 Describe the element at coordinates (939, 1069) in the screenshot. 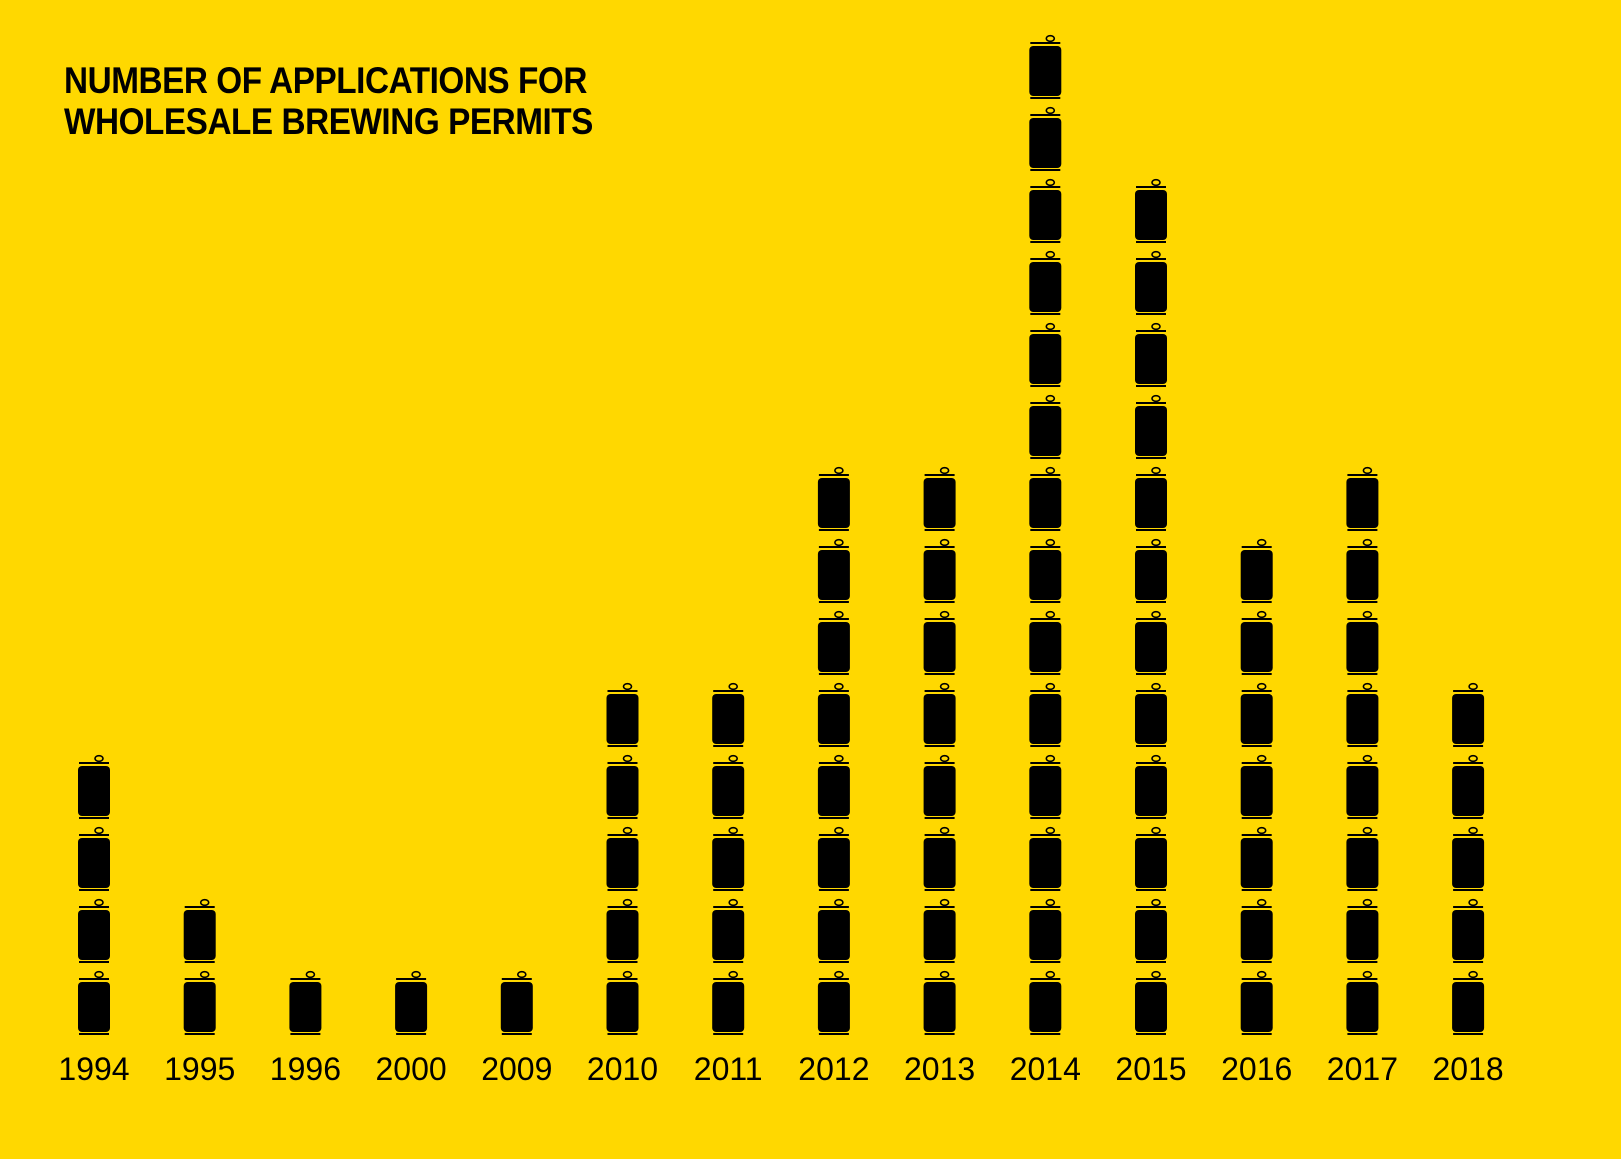

I see `x-tick-label-2013: 2013` at that location.